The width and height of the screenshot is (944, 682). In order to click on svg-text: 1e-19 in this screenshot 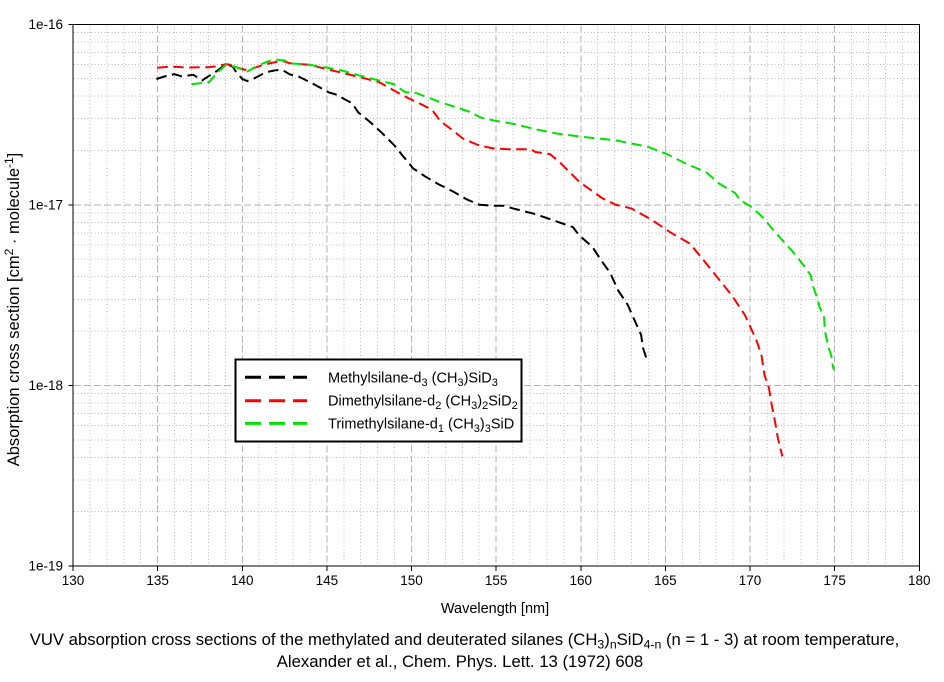, I will do `click(45, 566)`.